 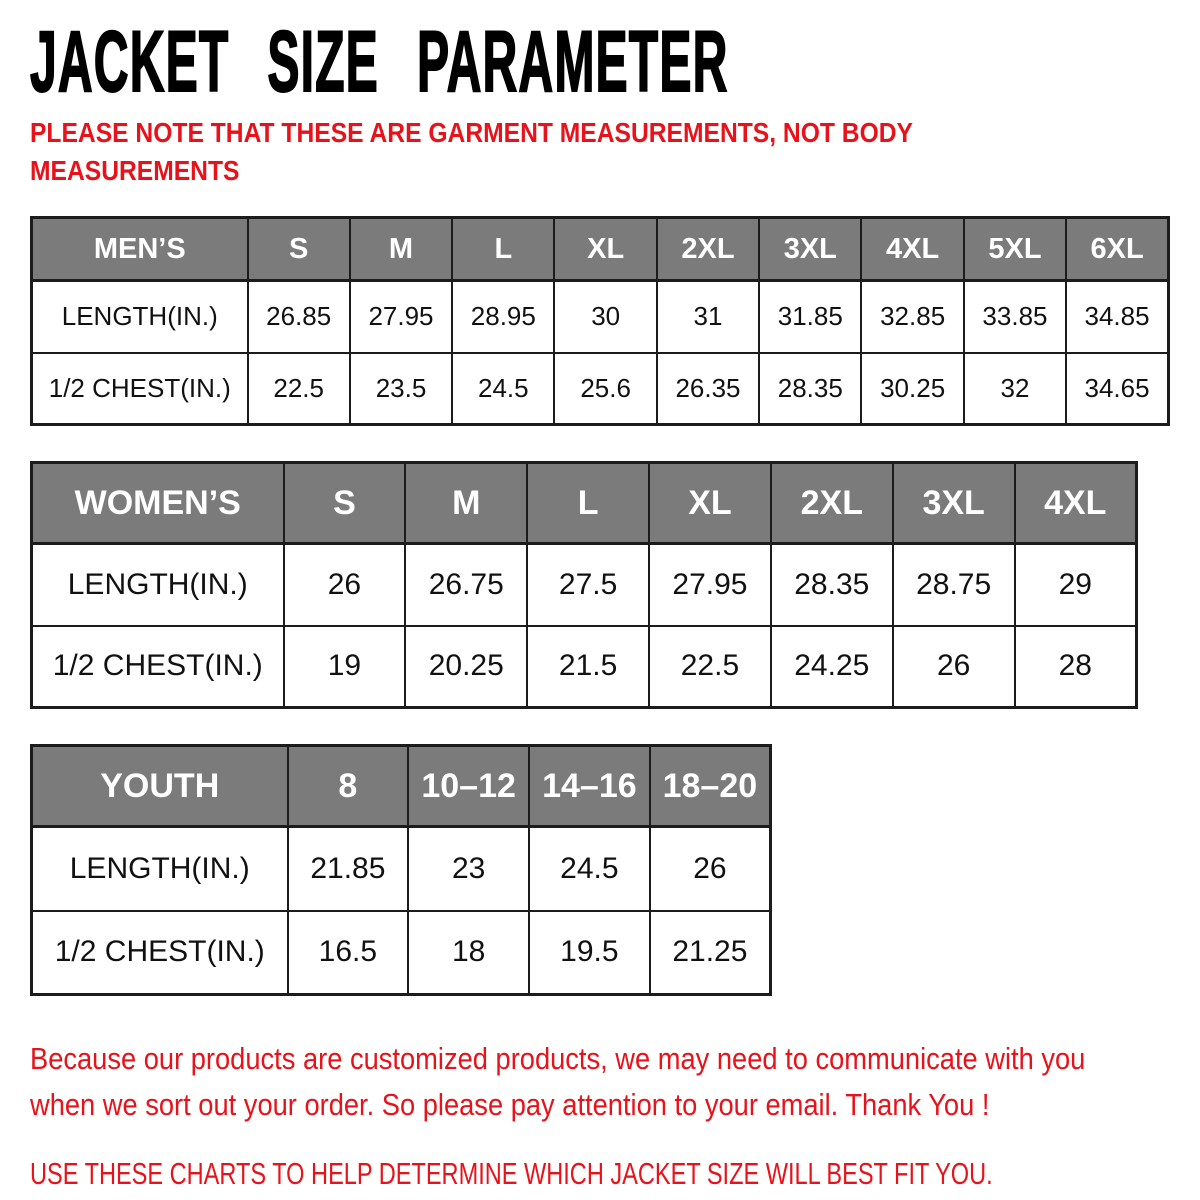 What do you see at coordinates (298, 316) in the screenshot?
I see `cell-value: 26.85` at bounding box center [298, 316].